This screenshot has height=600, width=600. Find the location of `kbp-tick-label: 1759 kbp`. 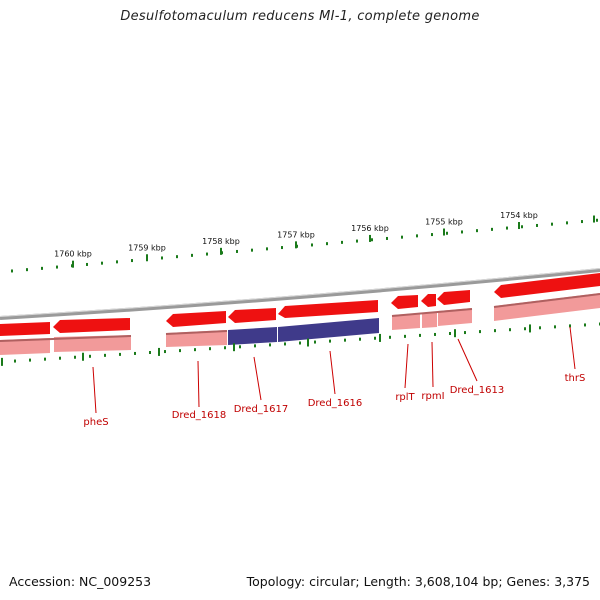

kbp-tick-label: 1759 kbp is located at coordinates (147, 247).